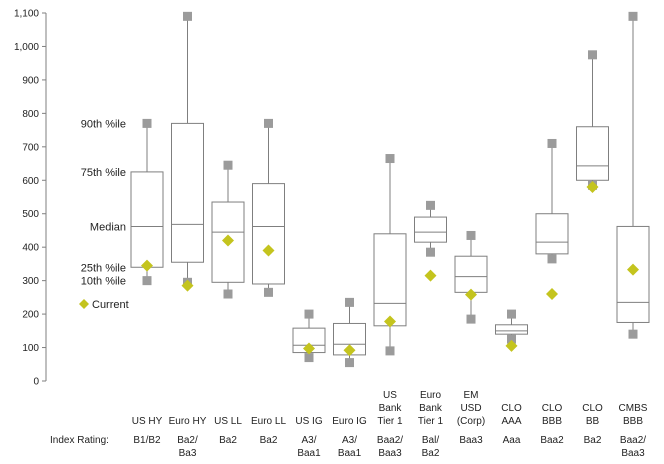 The height and width of the screenshot is (464, 664). I want to click on category-label: Euro IG, so click(349, 421).